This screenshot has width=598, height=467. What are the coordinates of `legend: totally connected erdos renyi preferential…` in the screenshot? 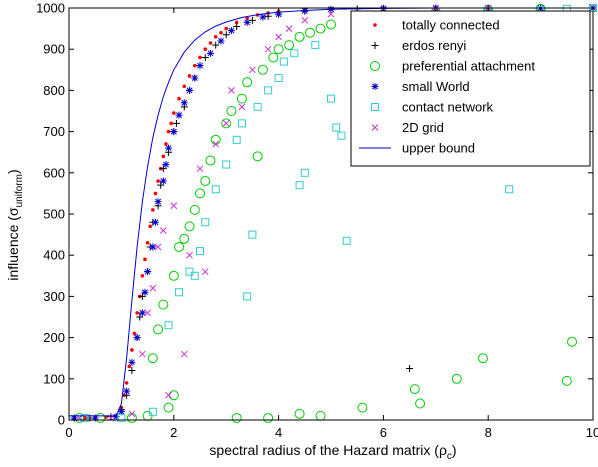 It's located at (470, 88).